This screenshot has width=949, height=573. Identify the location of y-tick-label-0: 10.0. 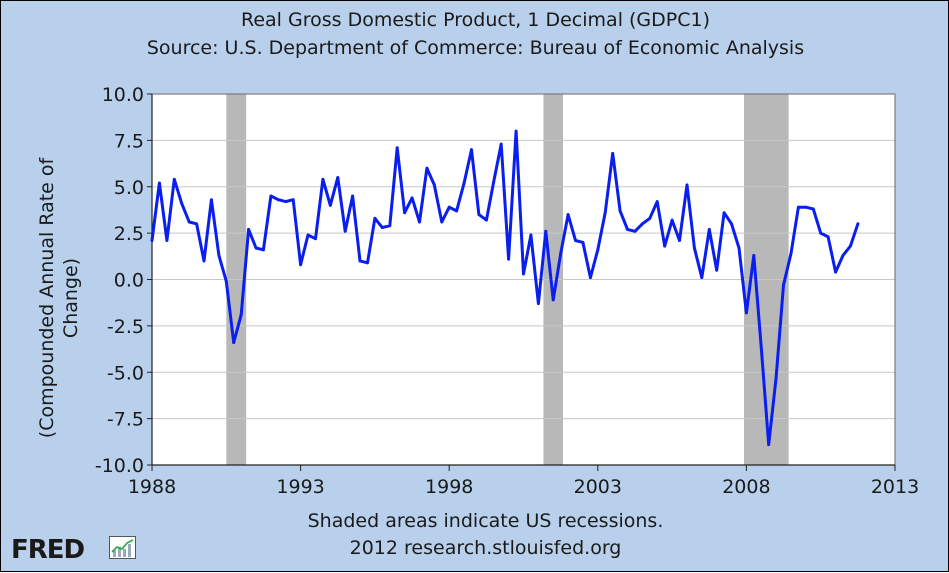
(123, 95).